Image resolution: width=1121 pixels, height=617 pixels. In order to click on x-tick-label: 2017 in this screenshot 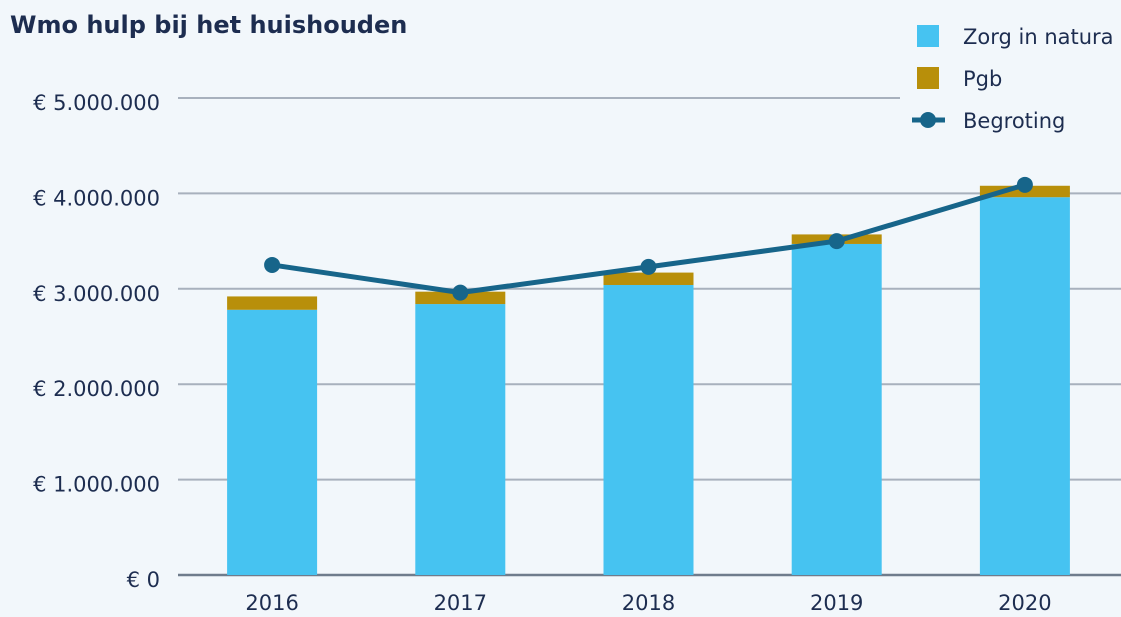, I will do `click(460, 603)`.